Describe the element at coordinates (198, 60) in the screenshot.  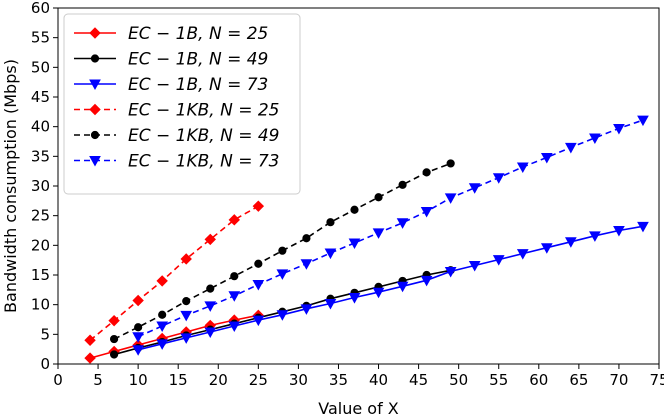
I see `legend-label: EC − 1B, N = 49` at that location.